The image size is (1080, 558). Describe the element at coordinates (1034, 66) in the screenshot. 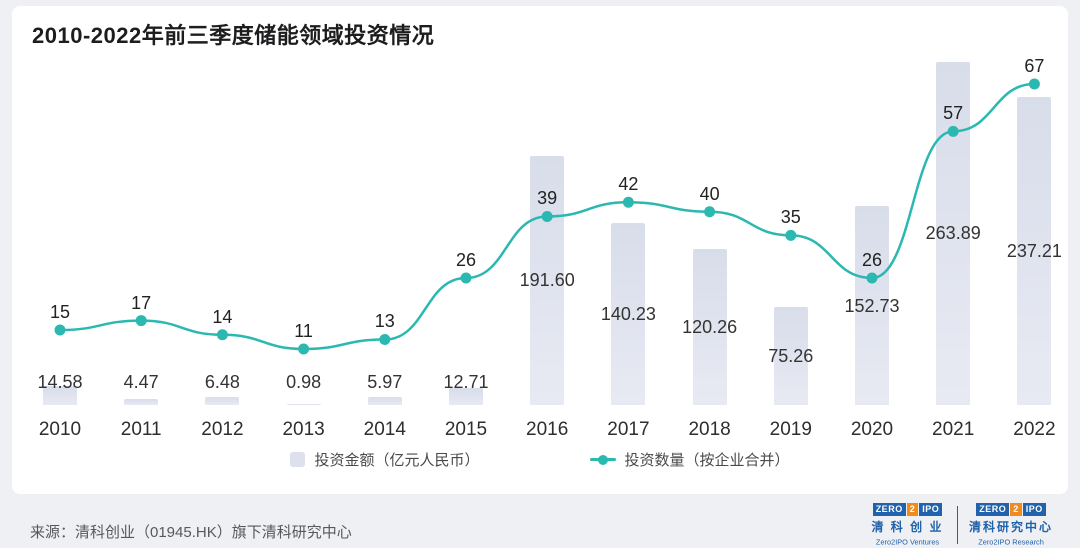

I see `line-value-label-2022: 67` at that location.